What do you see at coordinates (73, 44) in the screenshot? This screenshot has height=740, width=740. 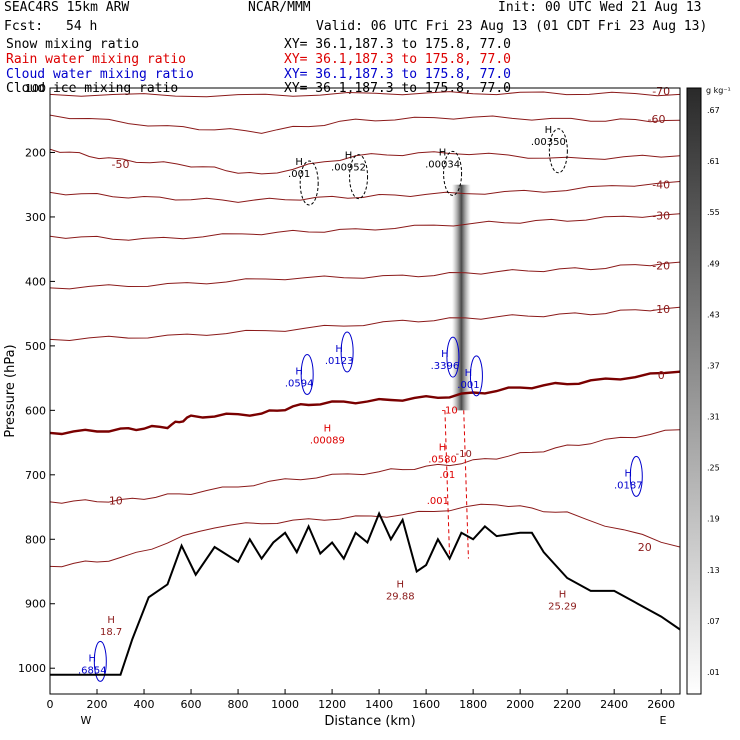 I see `field-name-snow: Snow mixing ratio` at bounding box center [73, 44].